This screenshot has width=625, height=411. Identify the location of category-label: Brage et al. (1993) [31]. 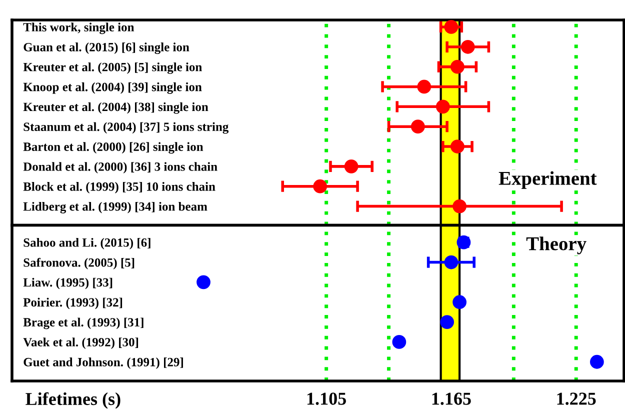
(83, 324).